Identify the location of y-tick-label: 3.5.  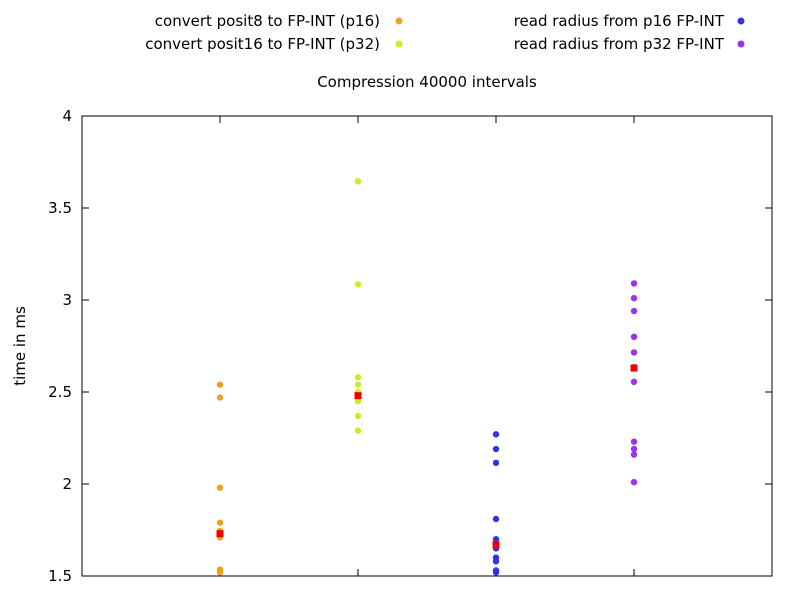
(60, 208).